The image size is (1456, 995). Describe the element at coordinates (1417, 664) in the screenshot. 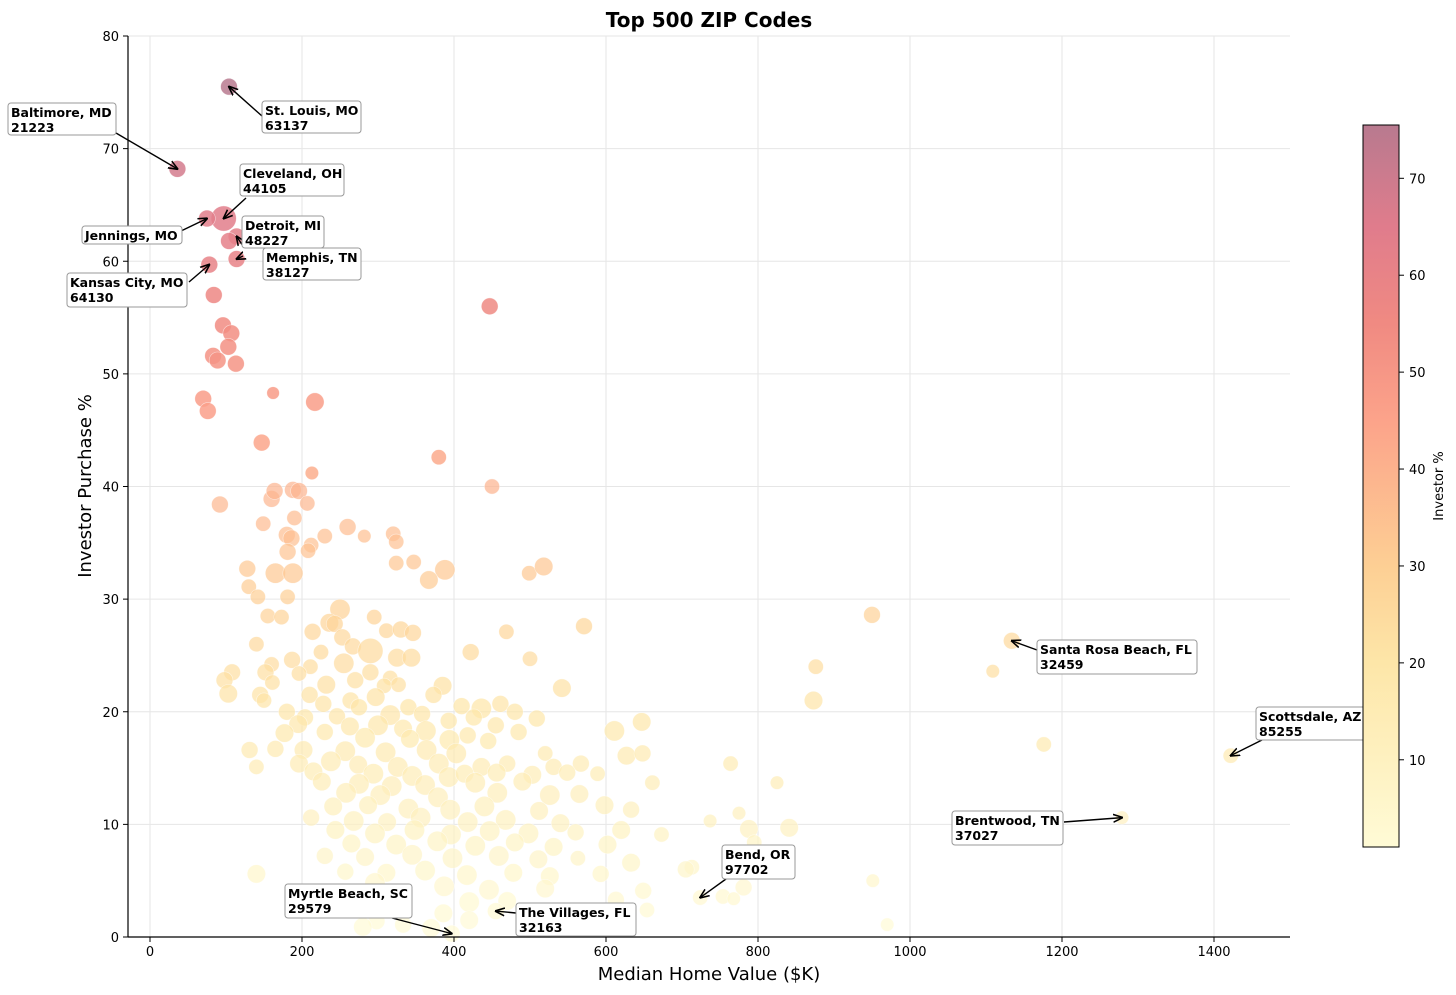

I see `colorbar-tick-label: 20` at that location.